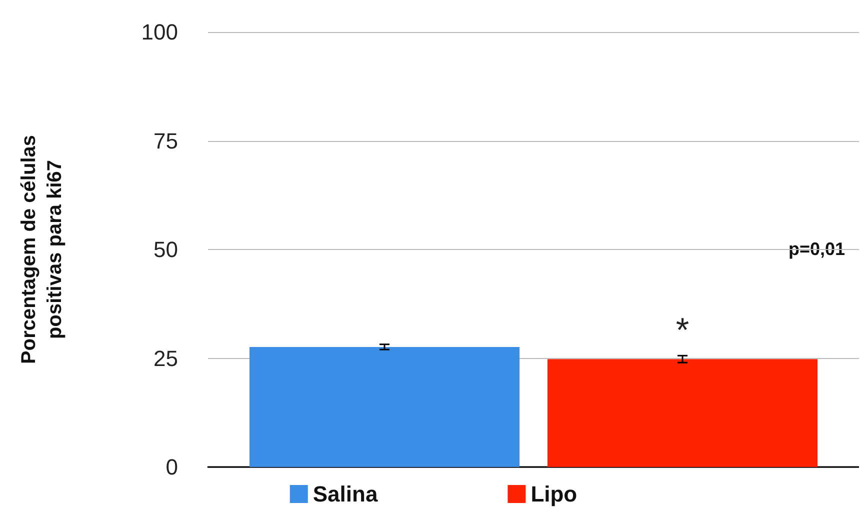 The width and height of the screenshot is (867, 518). Describe the element at coordinates (166, 249) in the screenshot. I see `y-tick-label: 50` at that location.